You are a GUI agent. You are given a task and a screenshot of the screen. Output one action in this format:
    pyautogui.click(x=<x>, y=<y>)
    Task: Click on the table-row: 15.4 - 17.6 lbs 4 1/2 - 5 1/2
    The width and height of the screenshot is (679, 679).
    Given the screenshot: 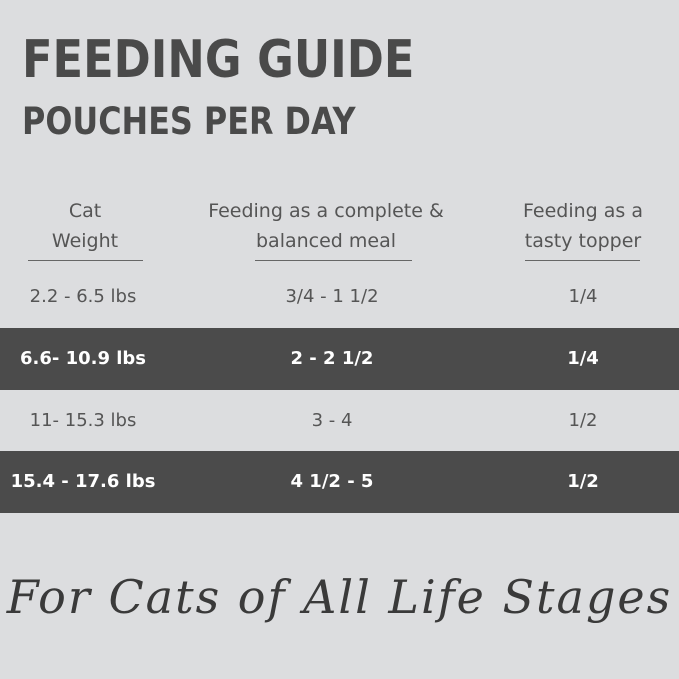 What is the action you would take?
    pyautogui.click(x=339, y=482)
    